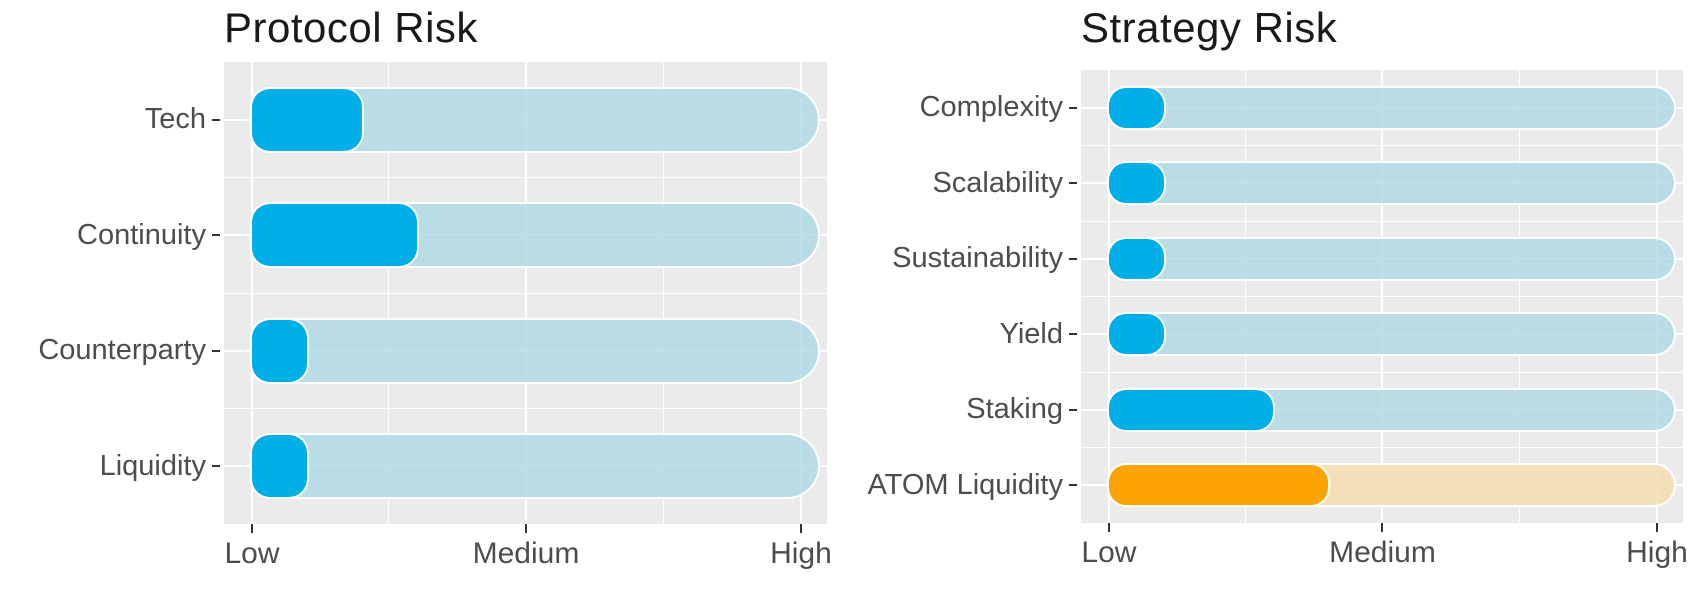 Image resolution: width=1700 pixels, height=612 pixels. What do you see at coordinates (997, 182) in the screenshot?
I see `category-label: Scalability` at bounding box center [997, 182].